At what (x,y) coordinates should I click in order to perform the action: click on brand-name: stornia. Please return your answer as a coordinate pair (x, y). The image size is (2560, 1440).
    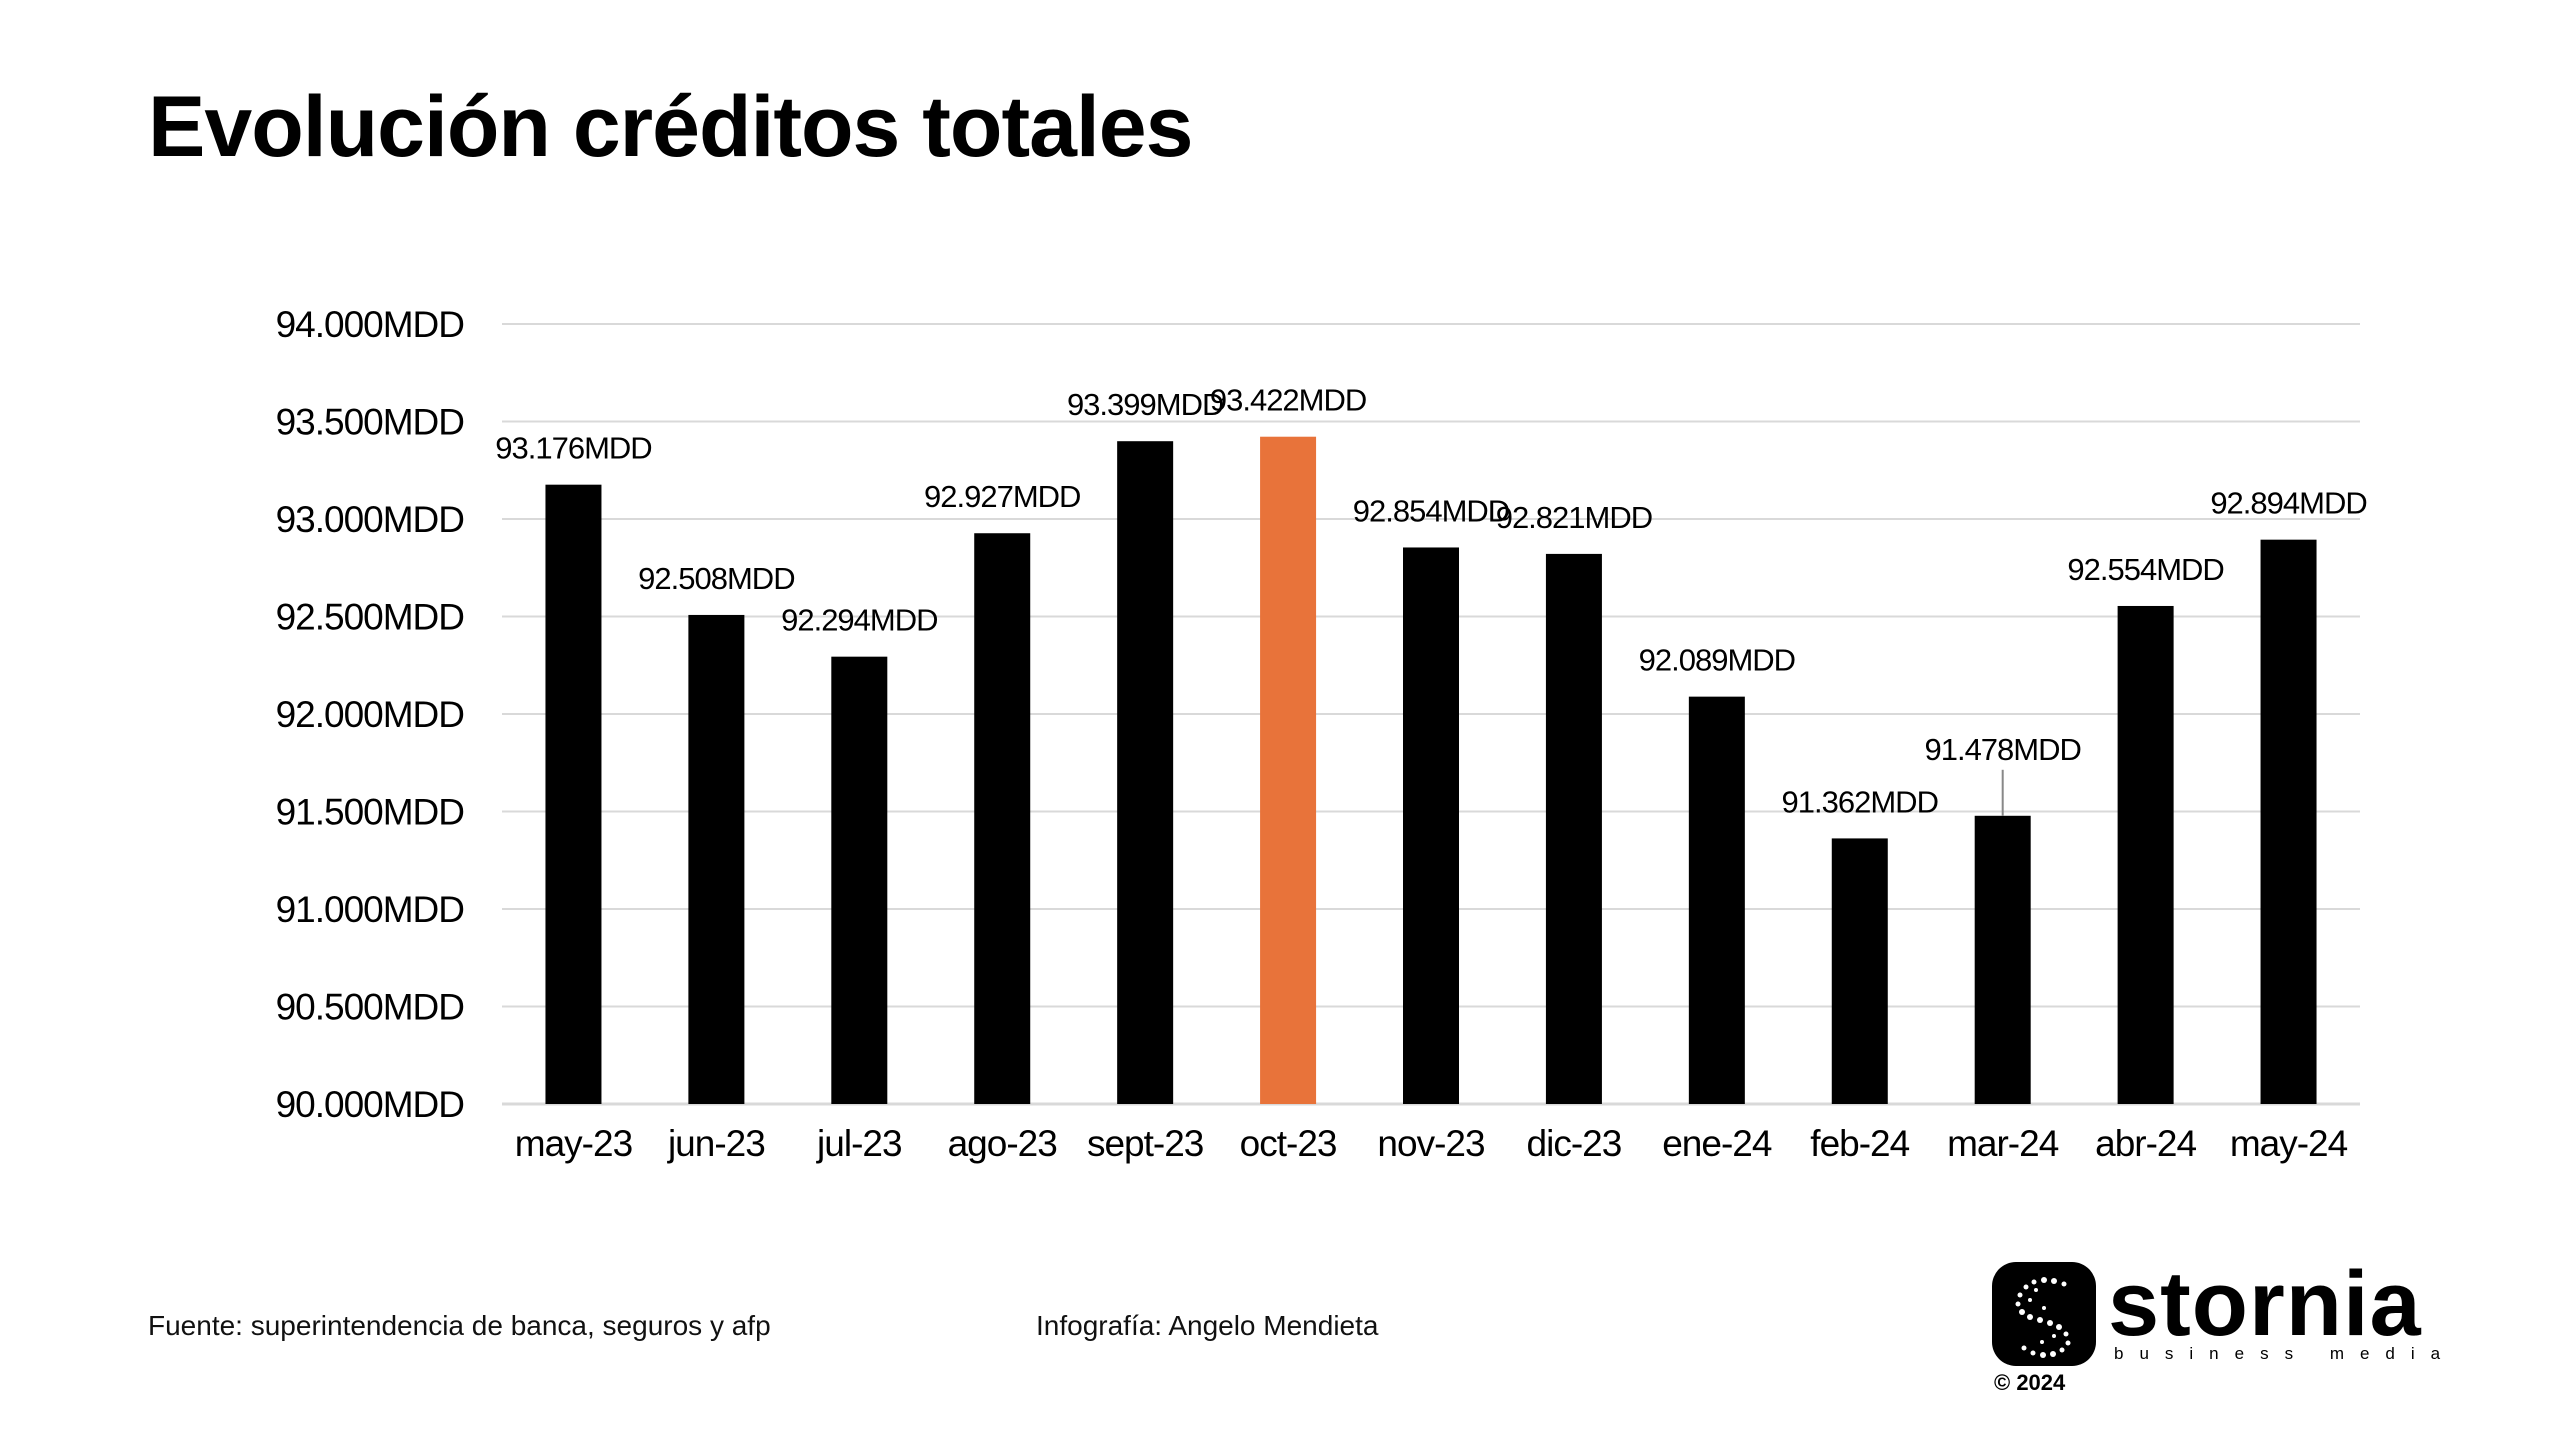
    Looking at the image, I should click on (2265, 1304).